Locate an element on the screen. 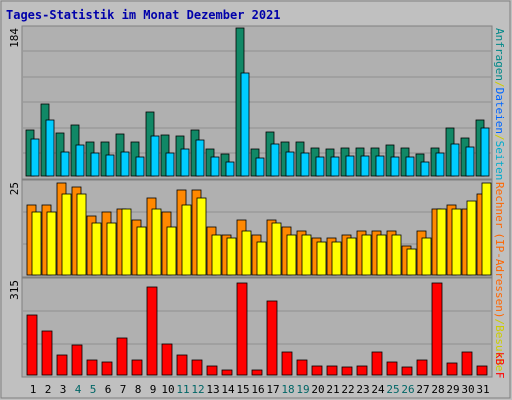 Image resolution: width=512 pixels, height=400 pixels. x-label-day-12: 12 is located at coordinates (197, 389).